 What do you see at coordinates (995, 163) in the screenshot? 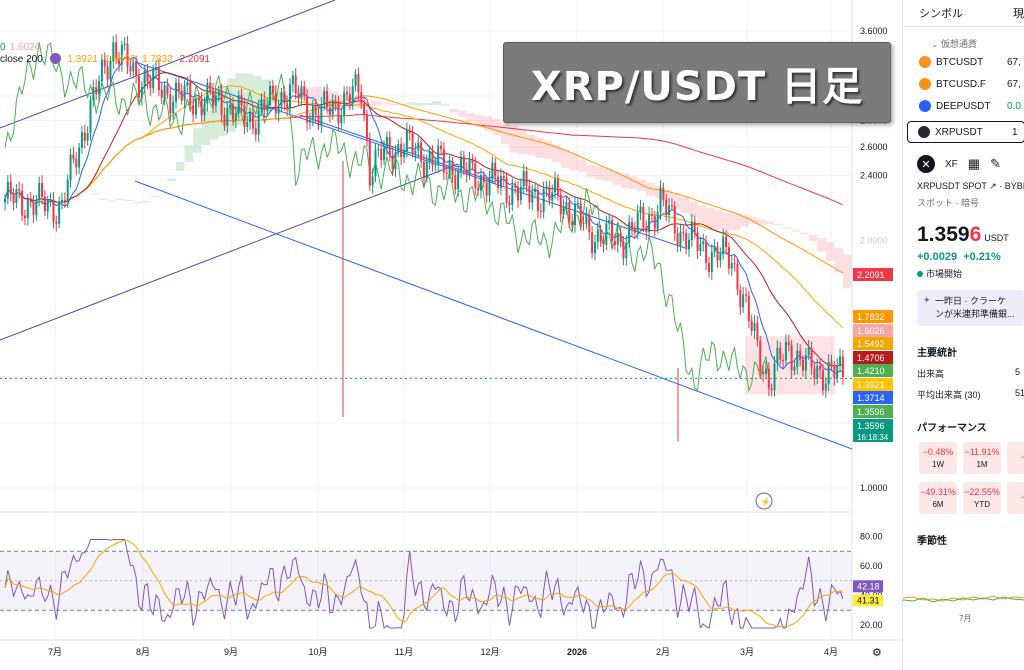
I see `edit-icon: ✎` at bounding box center [995, 163].